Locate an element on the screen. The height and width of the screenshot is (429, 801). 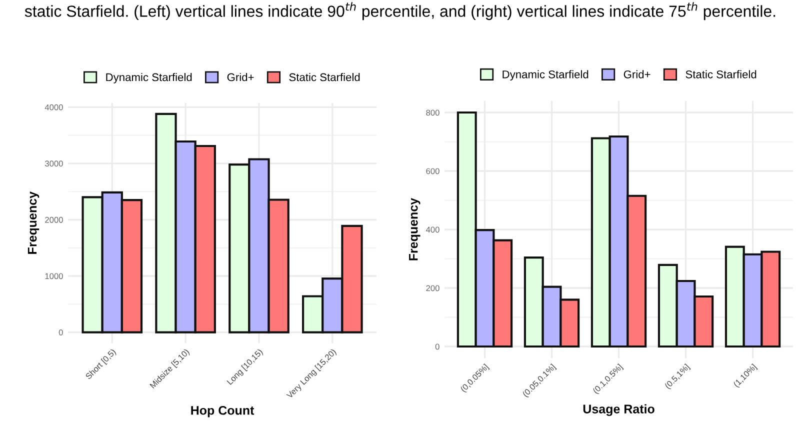
x-axis-title: Usage Ratio is located at coordinates (618, 410).